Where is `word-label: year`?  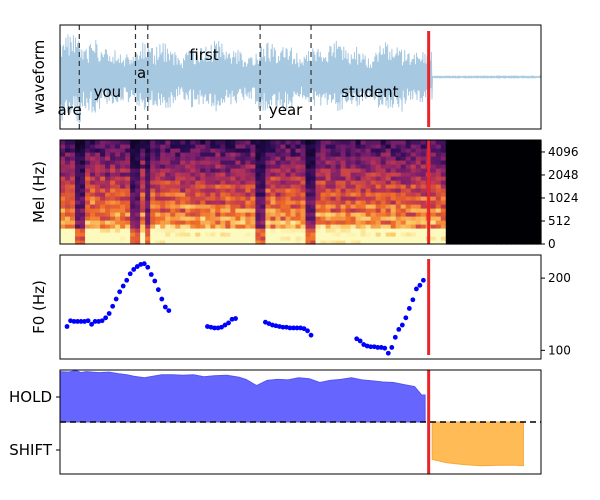
word-label: year is located at coordinates (286, 110).